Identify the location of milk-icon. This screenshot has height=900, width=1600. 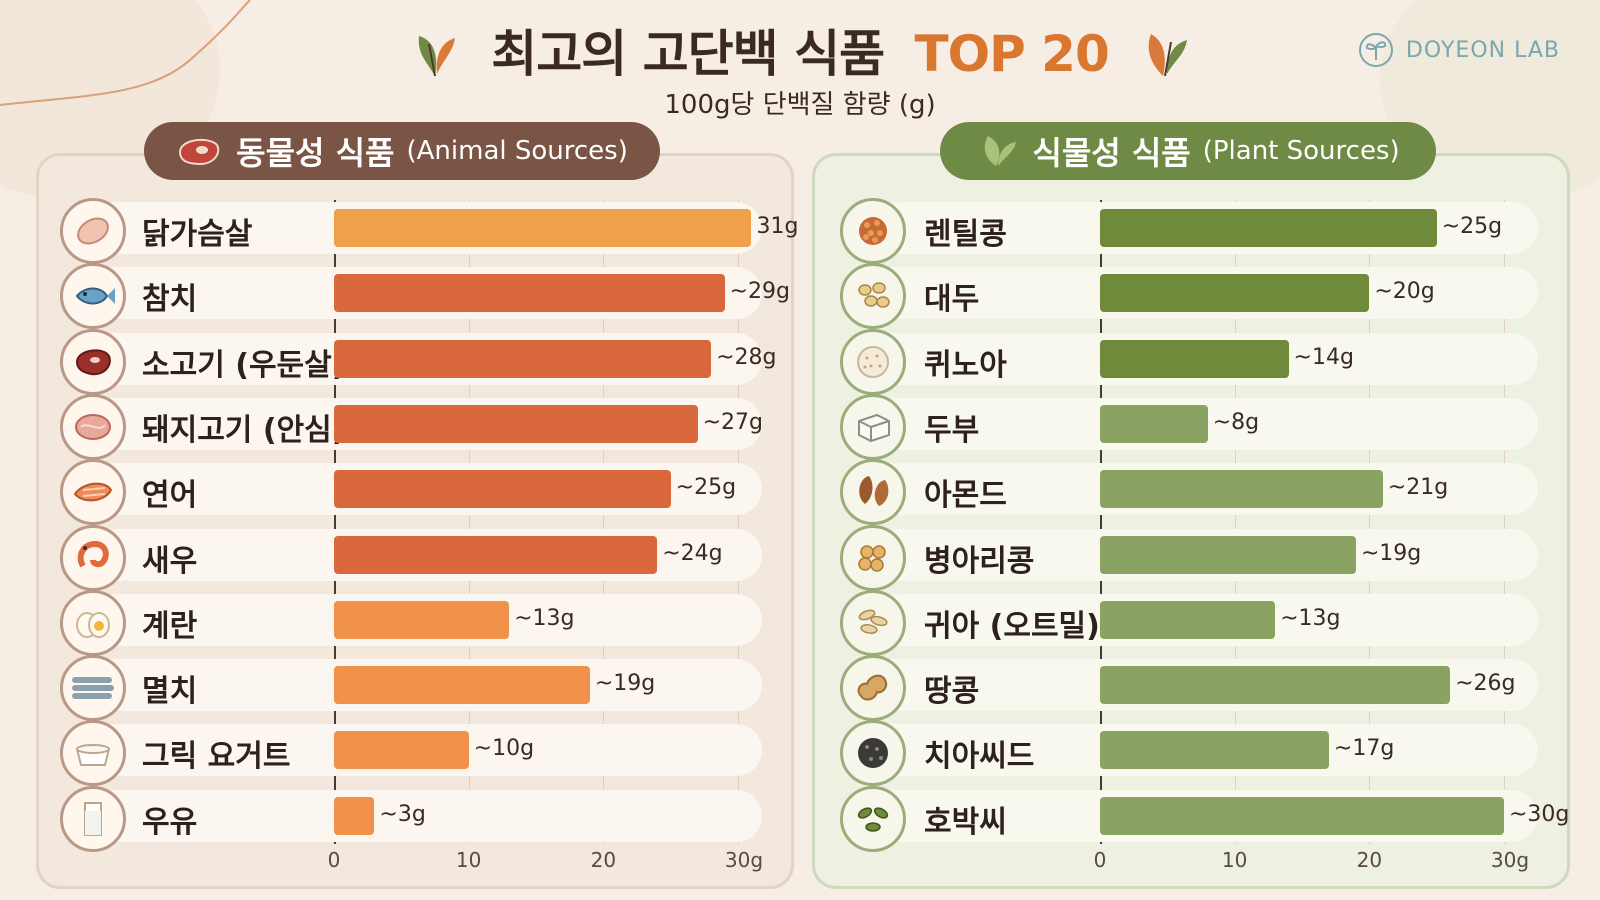
(93, 818).